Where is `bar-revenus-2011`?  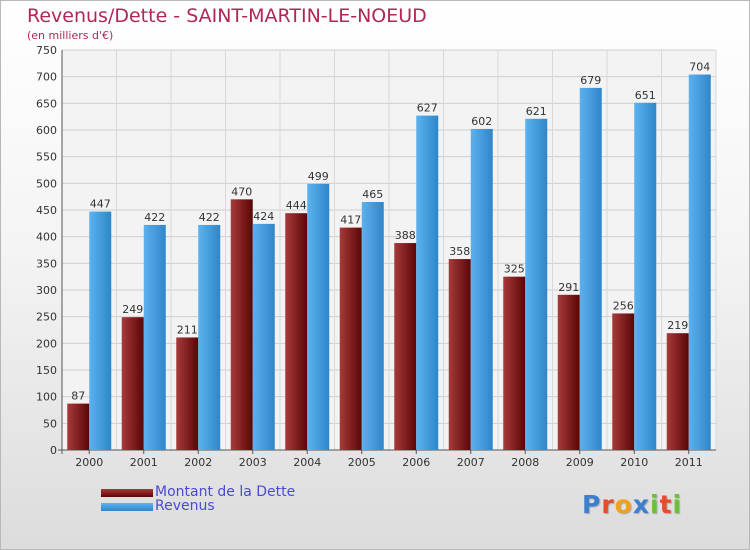
bar-revenus-2011 is located at coordinates (699, 262).